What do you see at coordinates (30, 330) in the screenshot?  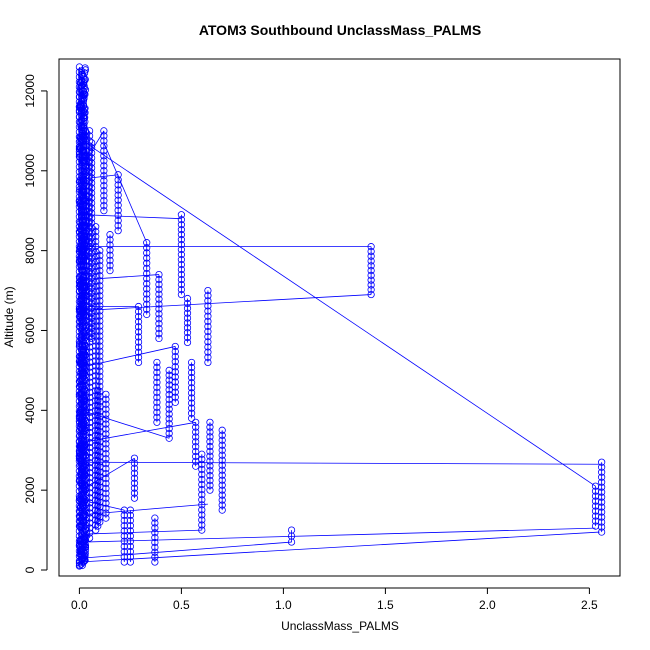 I see `y-tick-label: 6000` at bounding box center [30, 330].